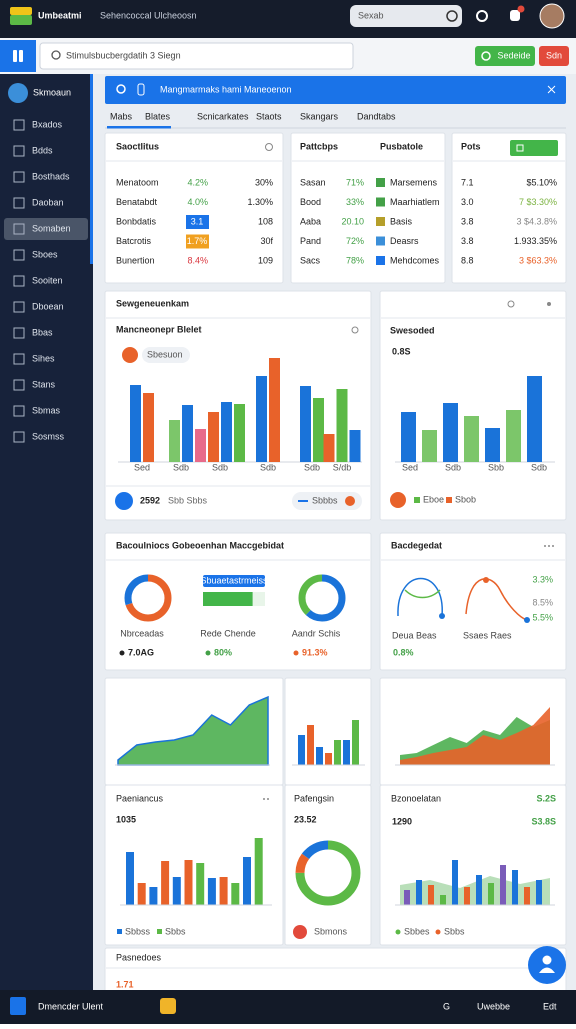 This screenshot has width=576, height=1029. What do you see at coordinates (368, 208) in the screenshot?
I see `card` at bounding box center [368, 208].